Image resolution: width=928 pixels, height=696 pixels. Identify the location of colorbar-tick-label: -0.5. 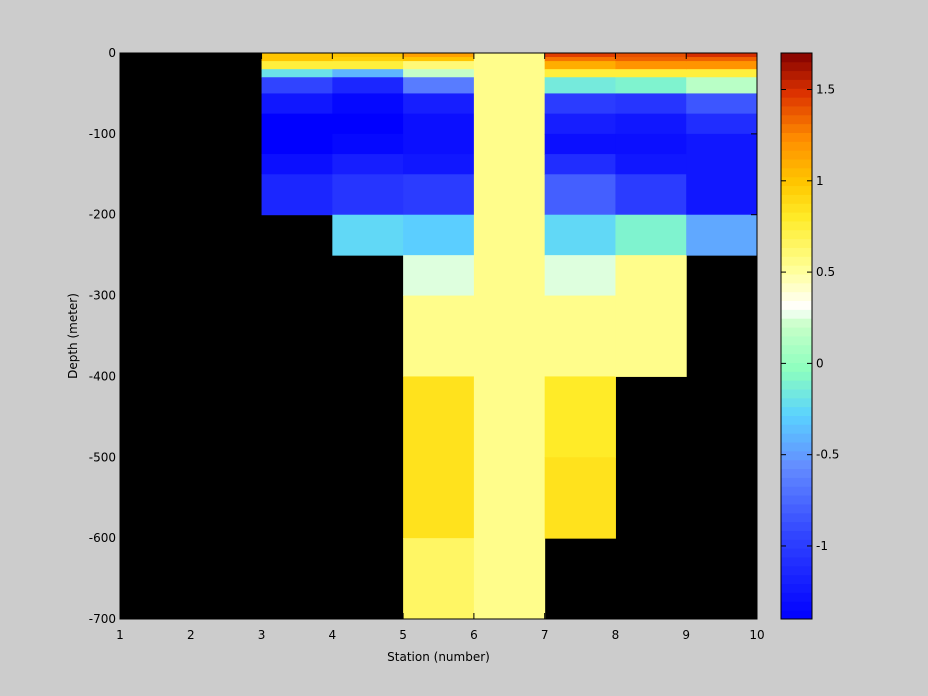
(827, 455).